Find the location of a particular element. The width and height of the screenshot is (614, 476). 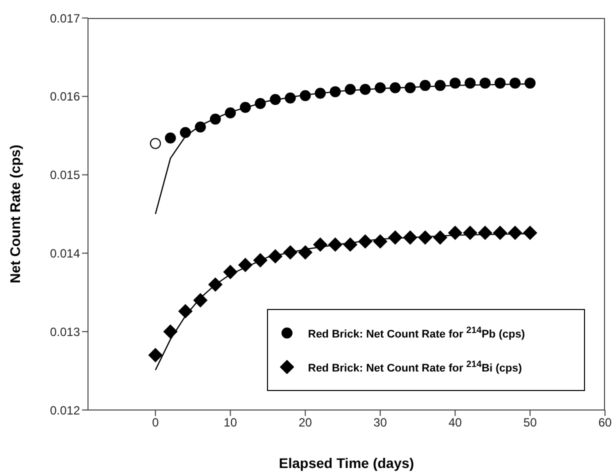

x-tick-label: 50 is located at coordinates (530, 423).